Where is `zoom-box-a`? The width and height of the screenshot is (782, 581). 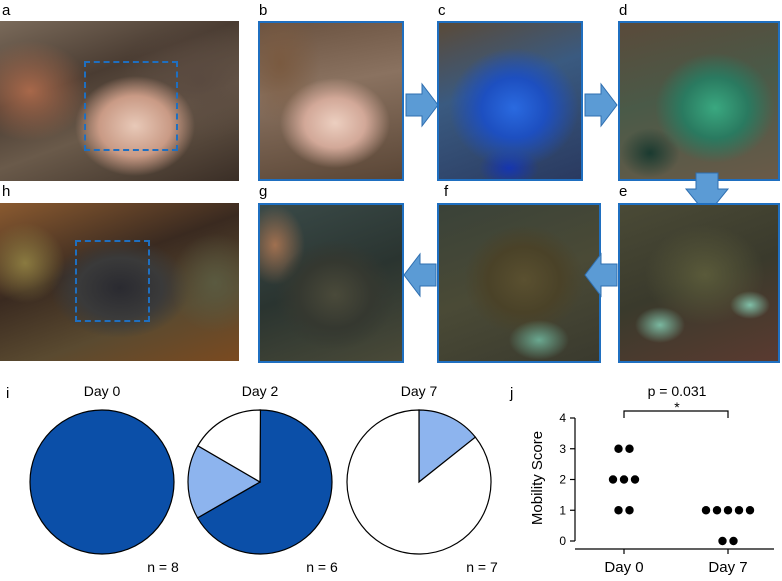
zoom-box-a is located at coordinates (131, 106).